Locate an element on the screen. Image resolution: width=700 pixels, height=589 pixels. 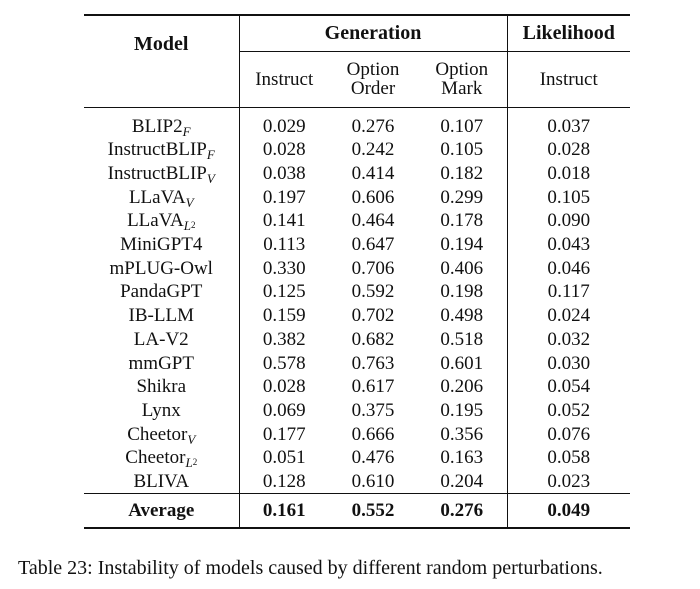
model-name: LLaVAV is located at coordinates (162, 197).